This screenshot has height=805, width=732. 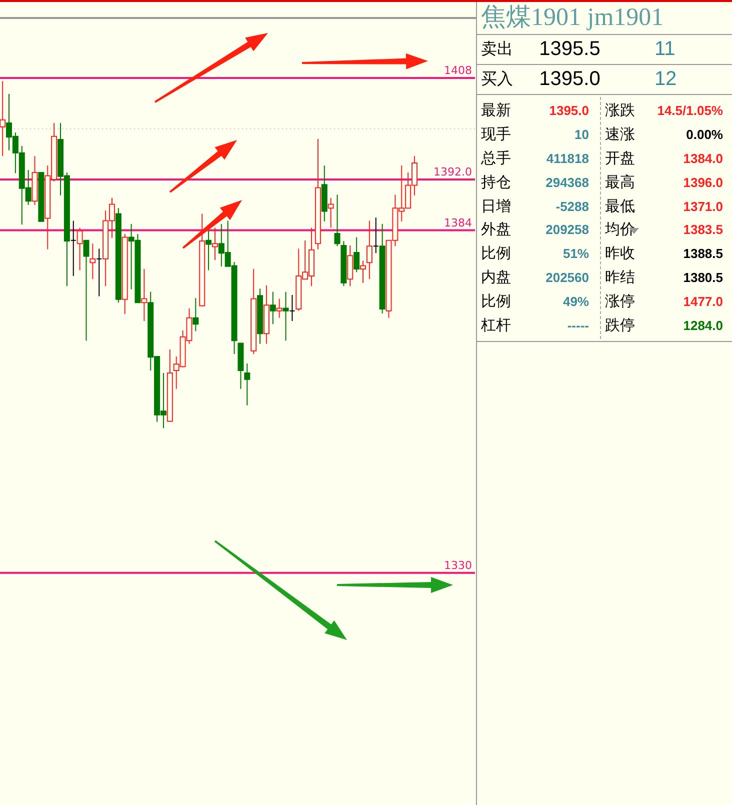 I want to click on text: 焦煤1901 jm1901, so click(x=604, y=18).